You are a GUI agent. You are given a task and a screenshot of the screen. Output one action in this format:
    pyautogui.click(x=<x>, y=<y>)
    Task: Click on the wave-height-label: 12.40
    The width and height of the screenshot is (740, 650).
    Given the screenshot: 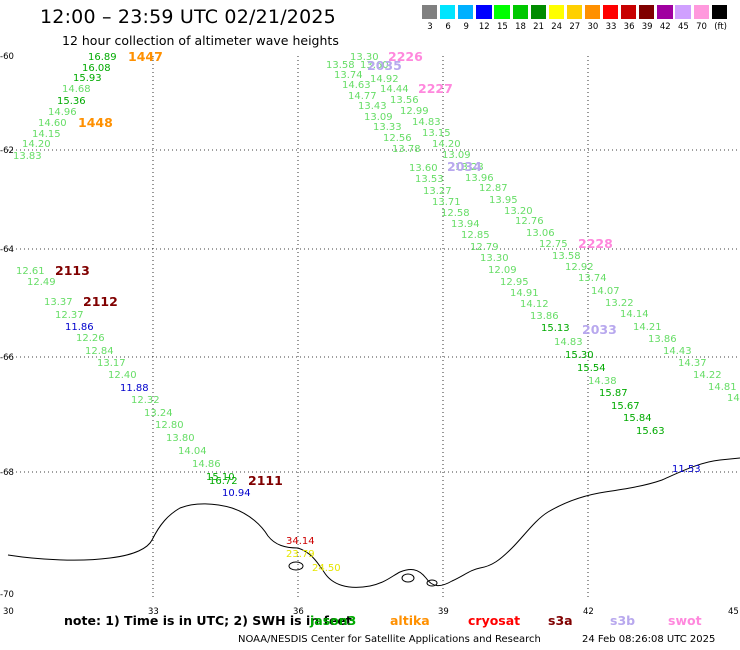 What is the action you would take?
    pyautogui.click(x=122, y=375)
    